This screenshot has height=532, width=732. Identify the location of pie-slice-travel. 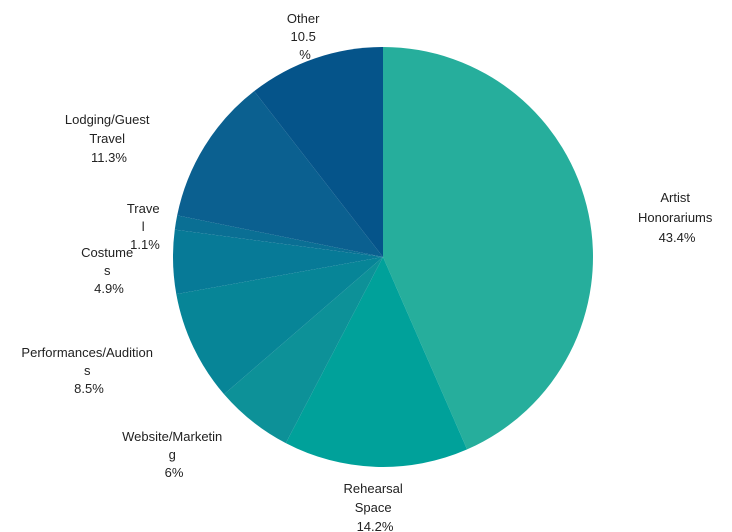
(278, 236).